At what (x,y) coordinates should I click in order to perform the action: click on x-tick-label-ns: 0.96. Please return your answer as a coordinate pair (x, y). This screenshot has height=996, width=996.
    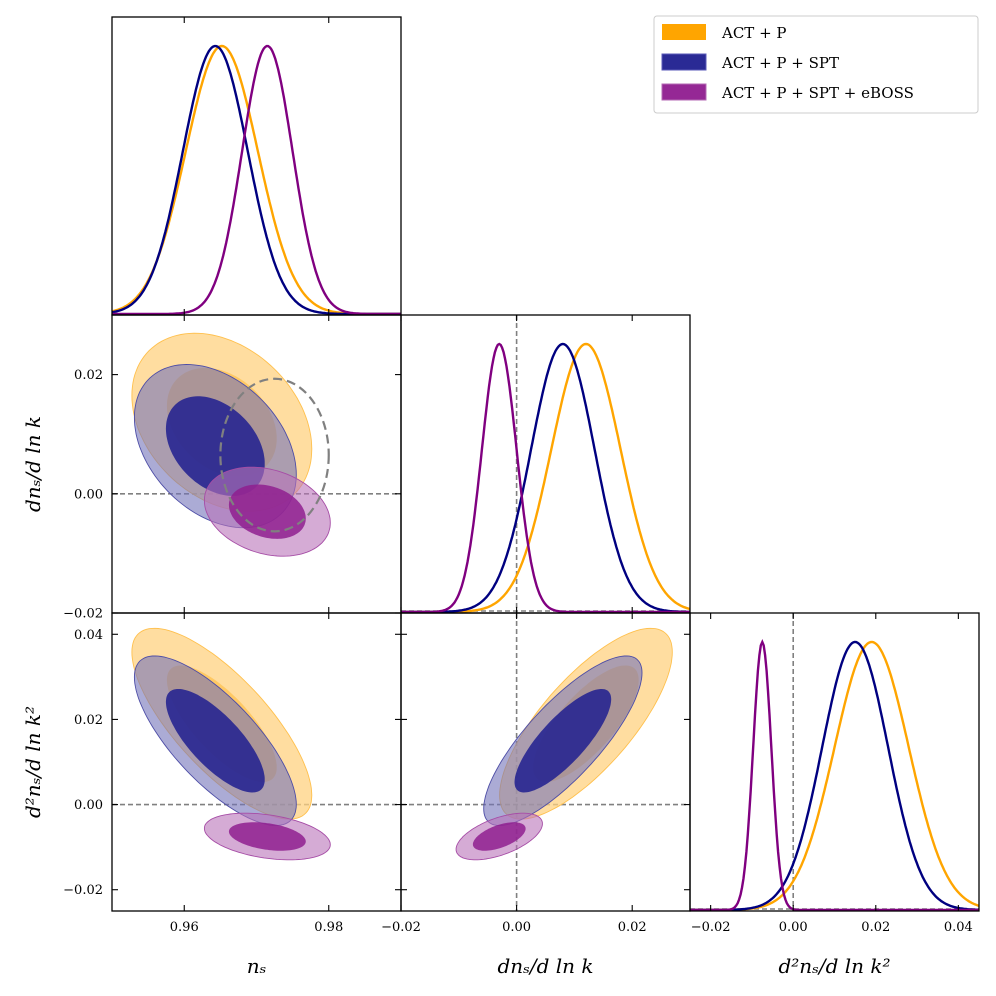
    Looking at the image, I should click on (184, 927).